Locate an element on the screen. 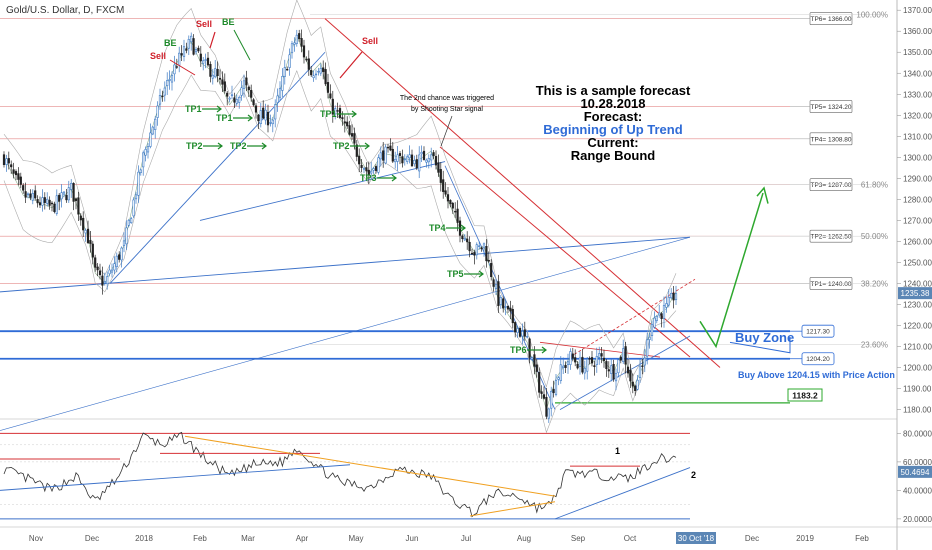 This screenshot has width=932, height=550. tp-marker-label: TP2 is located at coordinates (194, 146).